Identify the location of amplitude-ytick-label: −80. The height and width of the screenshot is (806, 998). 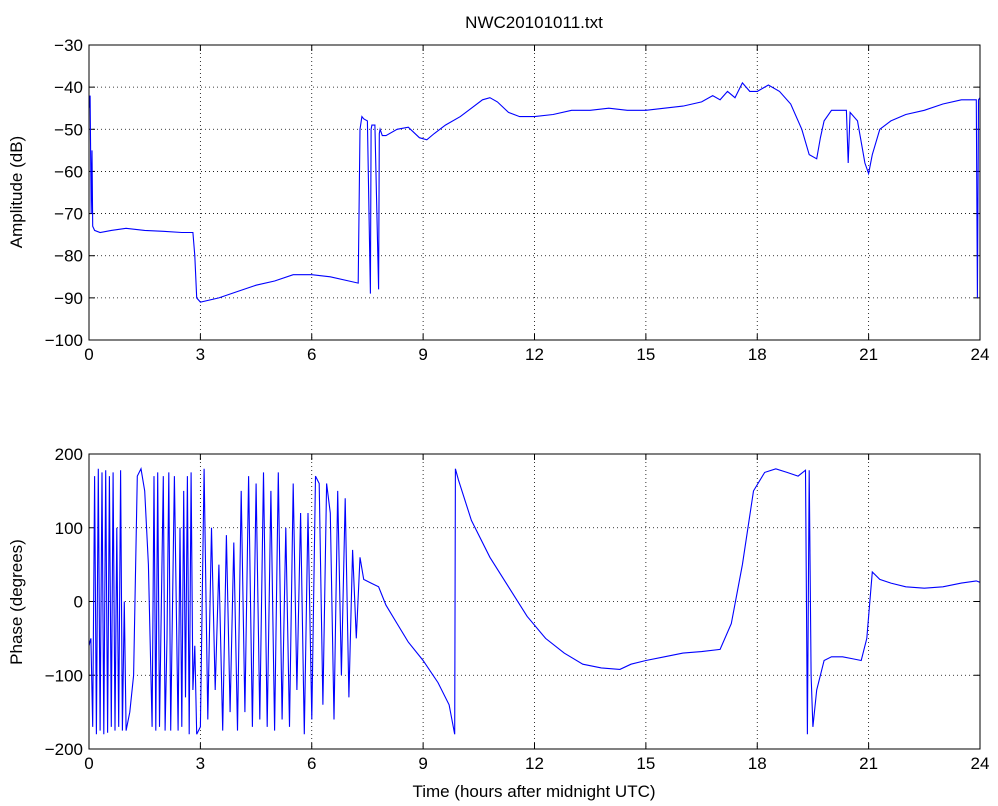
(68, 256).